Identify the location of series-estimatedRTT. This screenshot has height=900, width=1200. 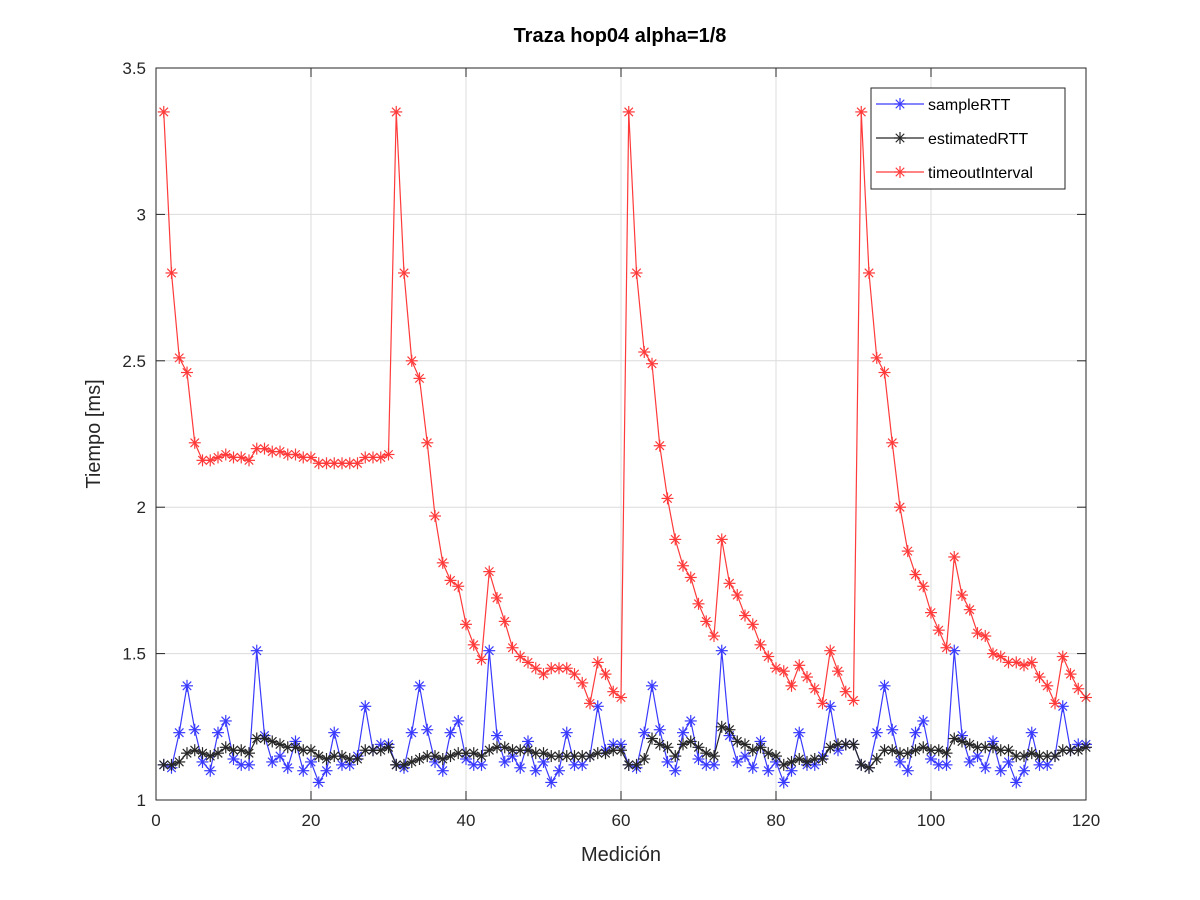
(624, 747).